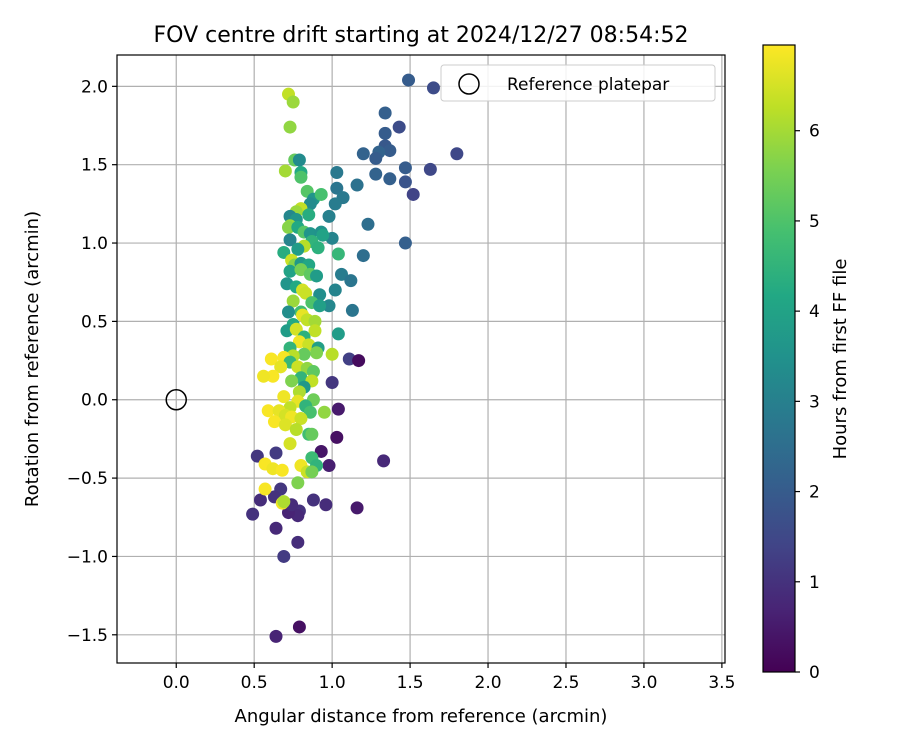  I want to click on colorbar: 0 1 2 3 4 5 6 Hours from first FF file, so click(806, 363).